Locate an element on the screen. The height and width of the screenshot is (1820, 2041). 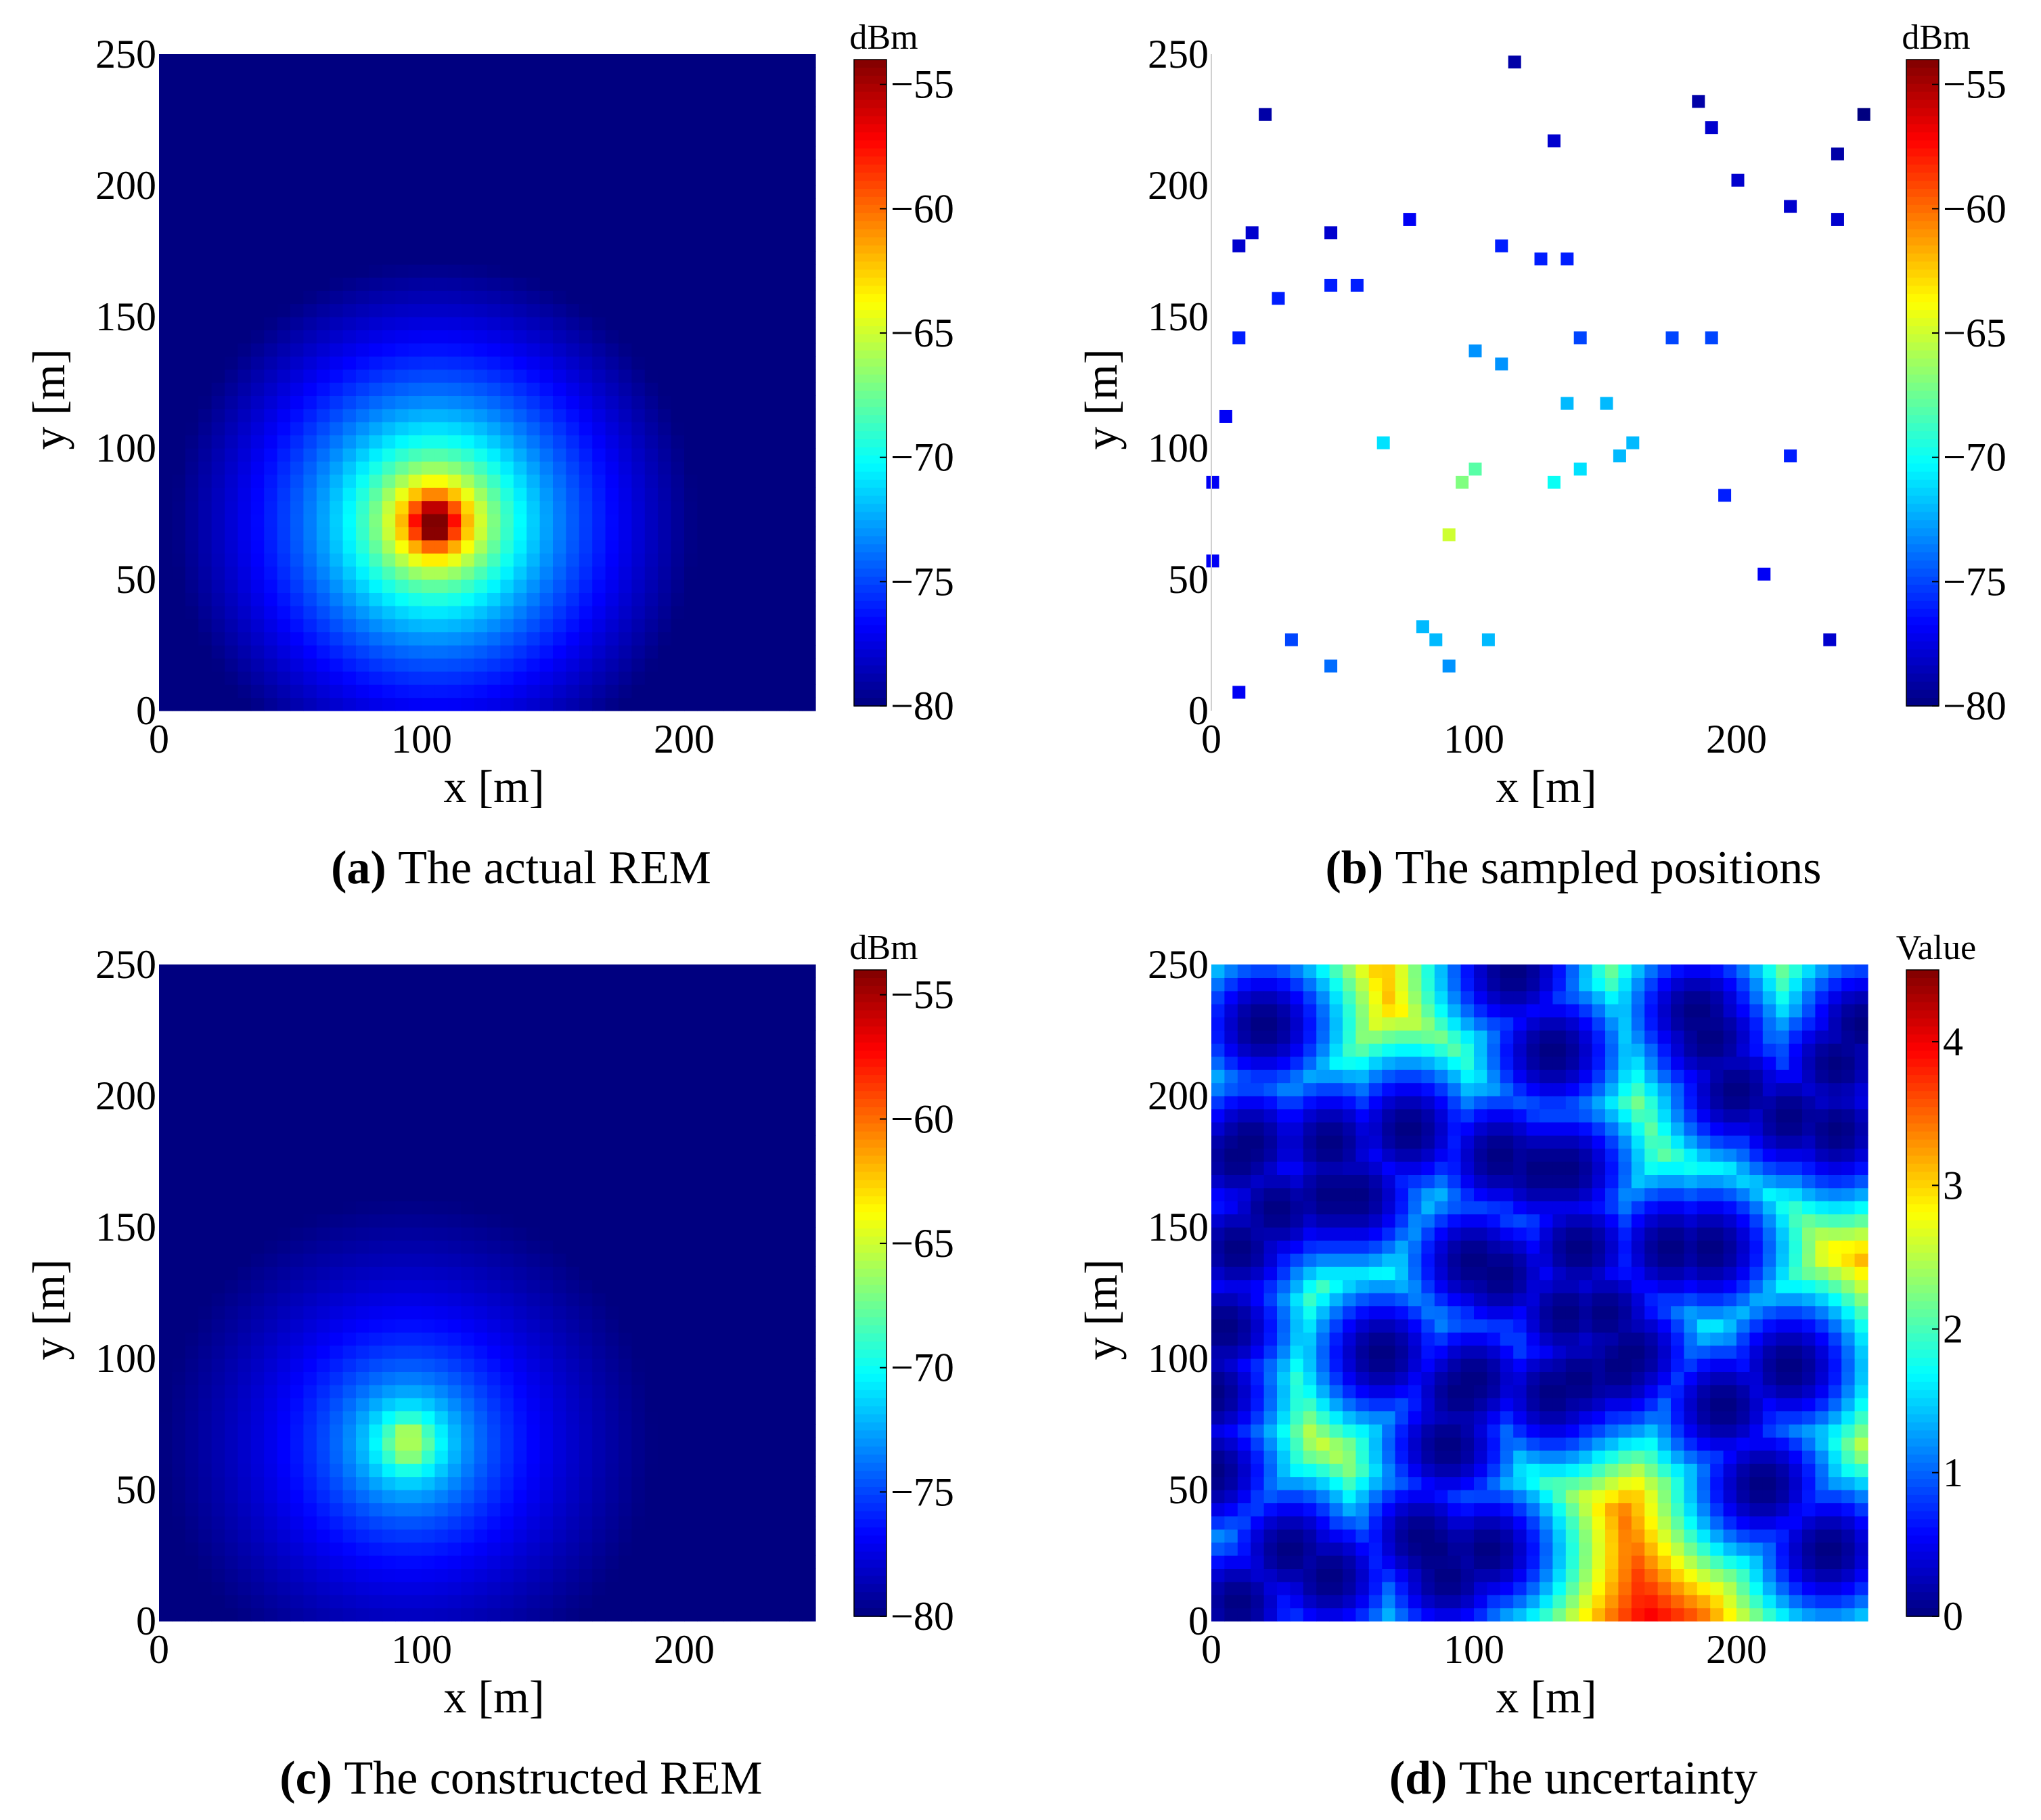
colorbar-tick-label: −65 is located at coordinates (922, 333).